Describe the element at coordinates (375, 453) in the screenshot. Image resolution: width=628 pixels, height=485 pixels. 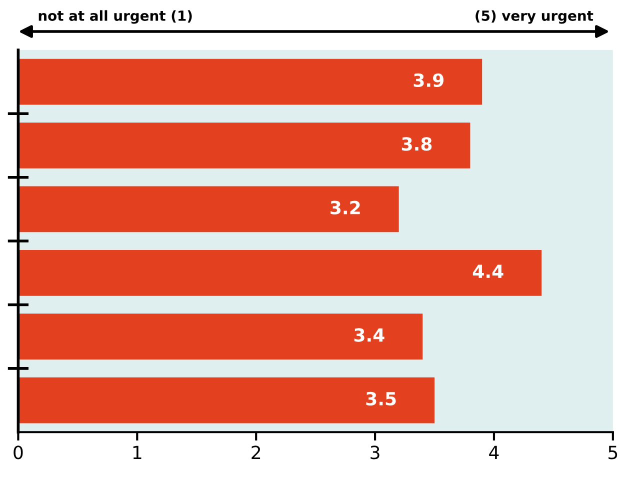
I see `x-tick-label: 3` at that location.